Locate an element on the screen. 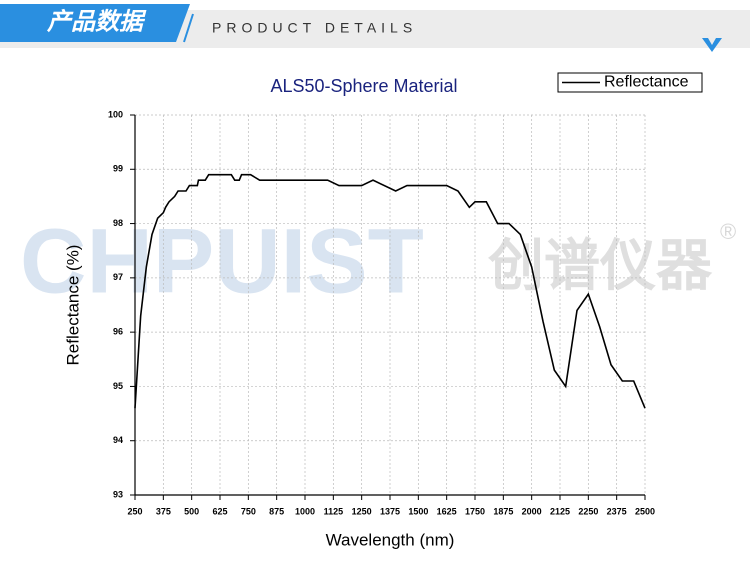 This screenshot has width=750, height=585. y-tick-label: 100 is located at coordinates (115, 114).